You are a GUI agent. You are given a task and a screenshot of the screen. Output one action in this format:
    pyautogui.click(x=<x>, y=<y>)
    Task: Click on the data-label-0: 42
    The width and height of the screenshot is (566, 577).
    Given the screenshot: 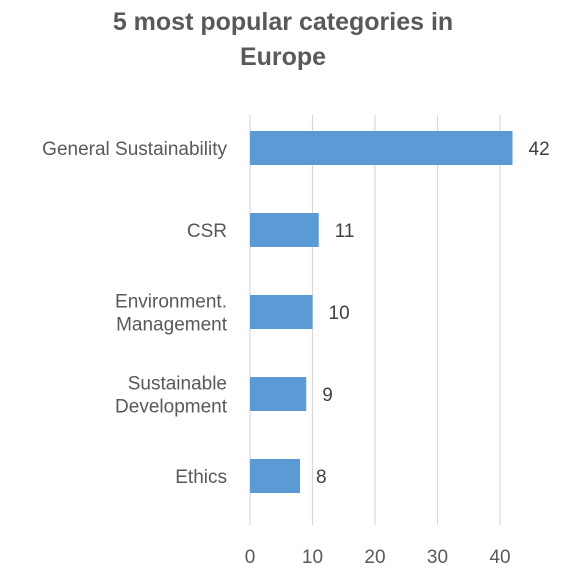 What is the action you would take?
    pyautogui.click(x=539, y=149)
    